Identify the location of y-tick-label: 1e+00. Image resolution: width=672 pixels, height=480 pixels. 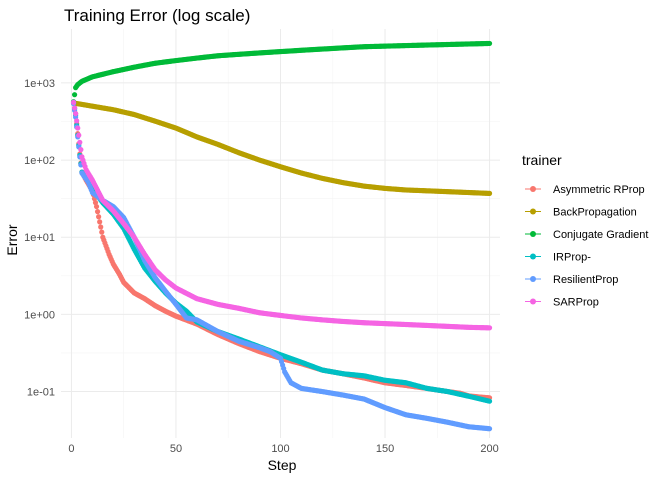
(39, 315).